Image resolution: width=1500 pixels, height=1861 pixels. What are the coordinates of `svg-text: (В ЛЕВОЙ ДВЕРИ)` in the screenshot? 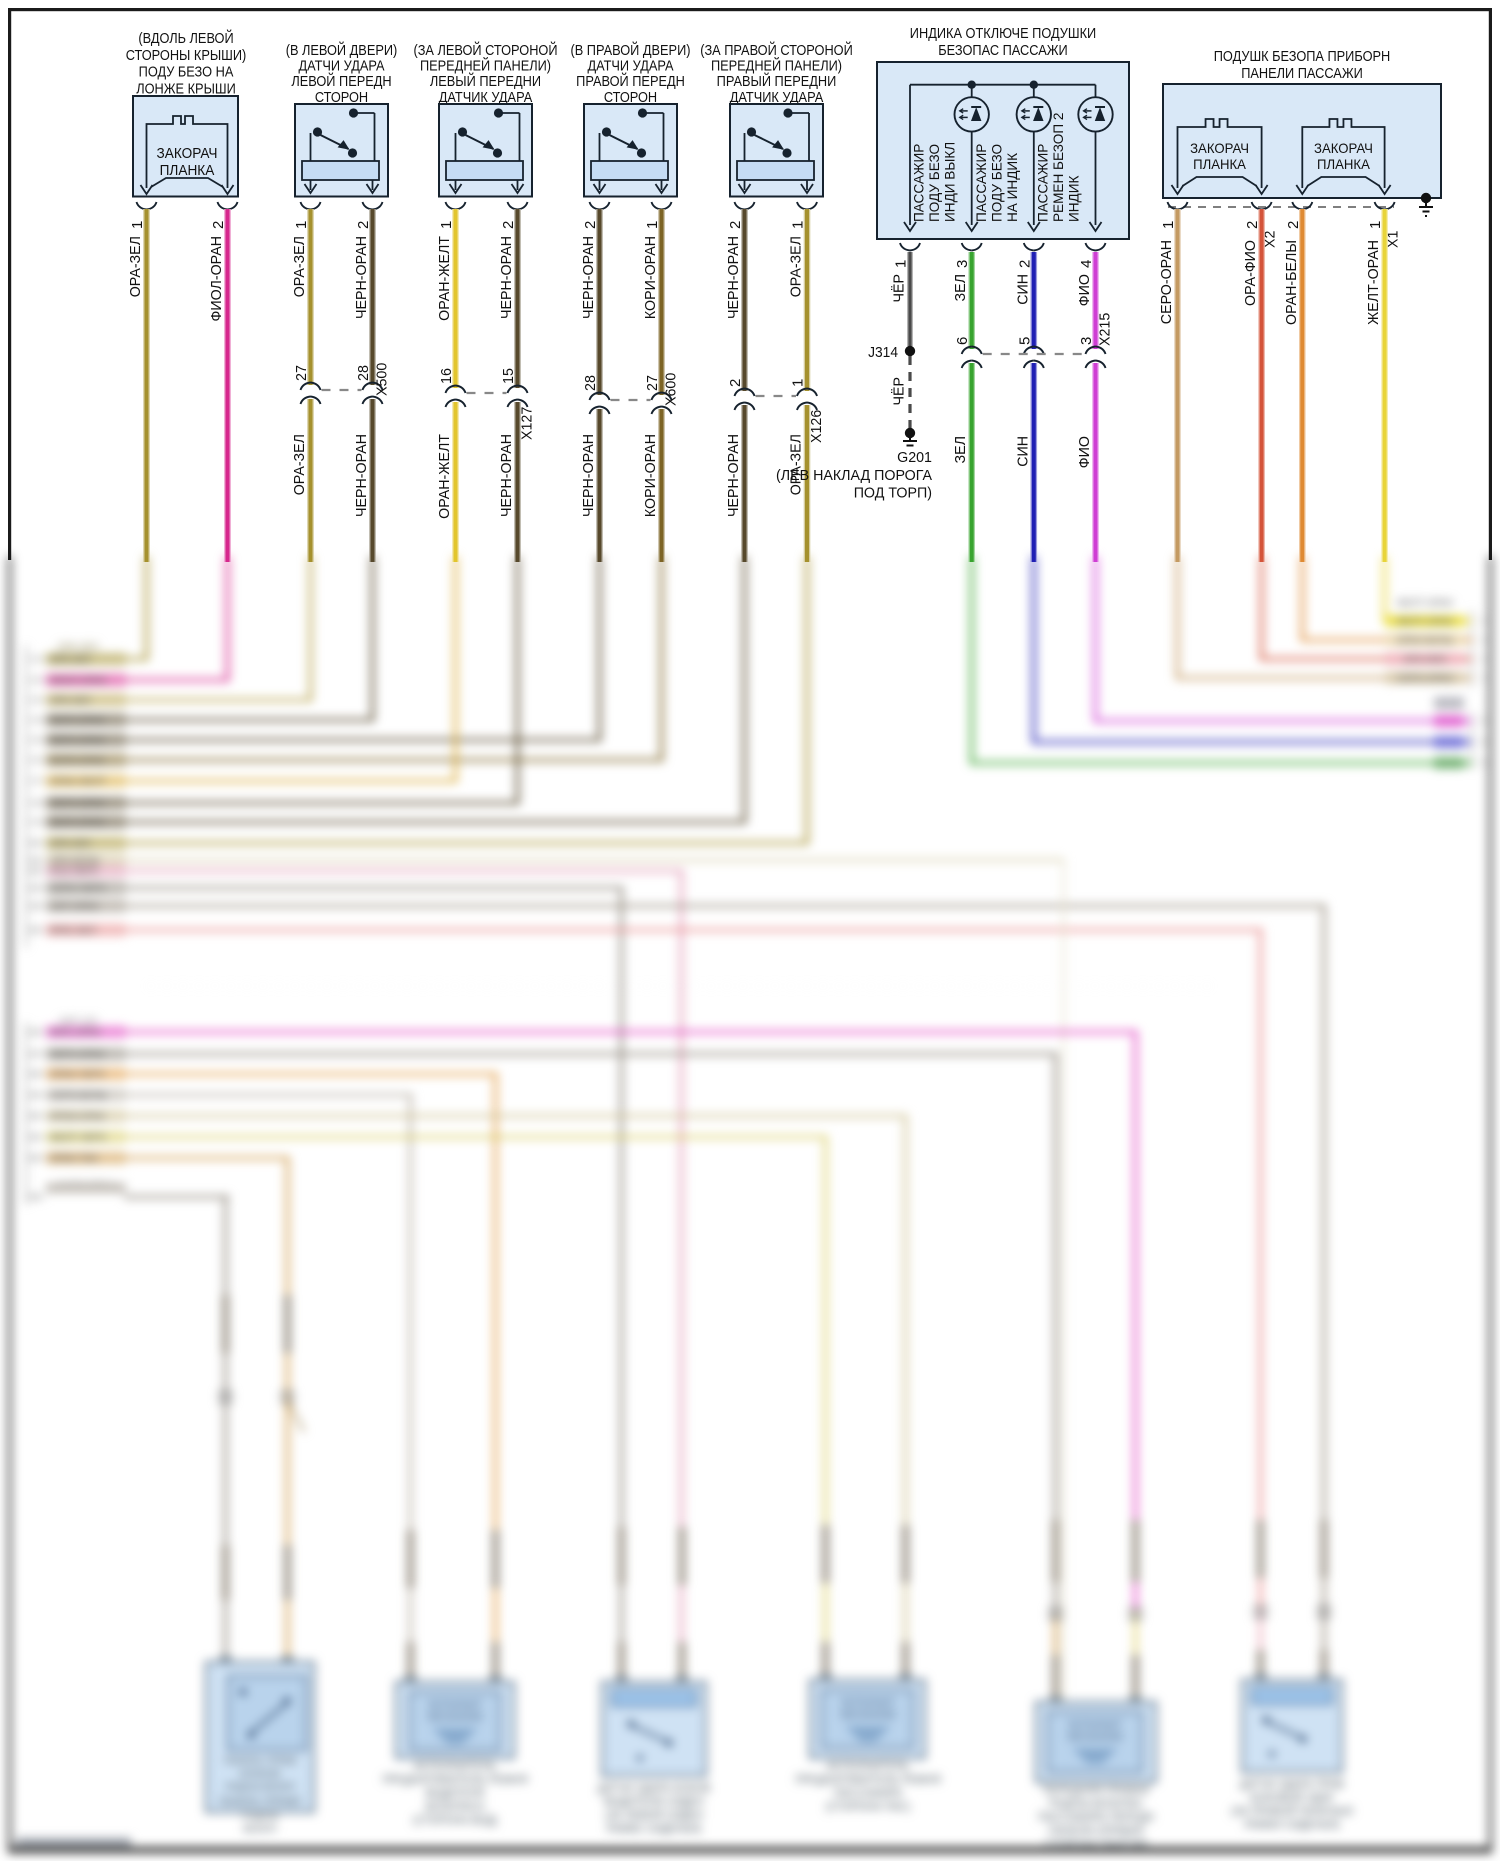 It's located at (342, 50).